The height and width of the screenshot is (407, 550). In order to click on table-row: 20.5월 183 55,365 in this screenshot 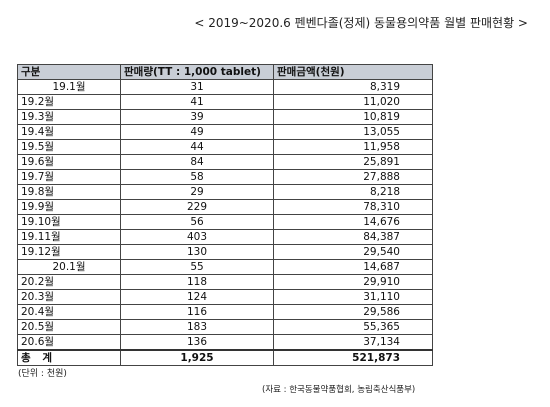, I will do `click(225, 327)`.